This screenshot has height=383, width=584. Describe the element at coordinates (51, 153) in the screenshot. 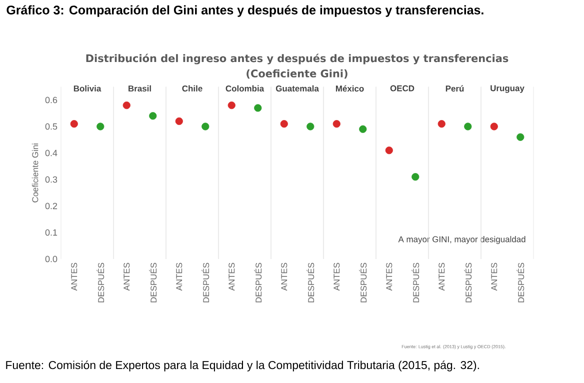

I see `y-tick-label: 0.4` at that location.